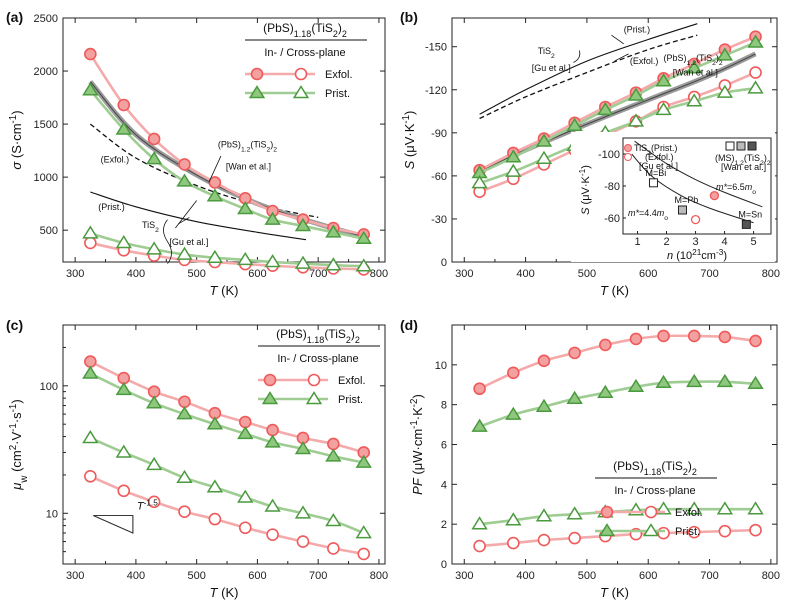 The image size is (800, 611). What do you see at coordinates (204, 171) in the screenshot?
I see `gu-exfol-reference-curve` at bounding box center [204, 171].